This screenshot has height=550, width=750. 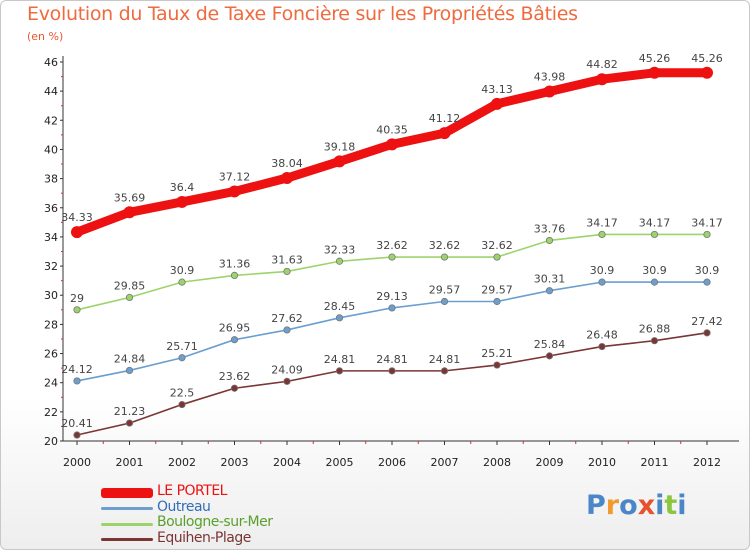 I want to click on y-tick-label: 46, so click(x=51, y=62).